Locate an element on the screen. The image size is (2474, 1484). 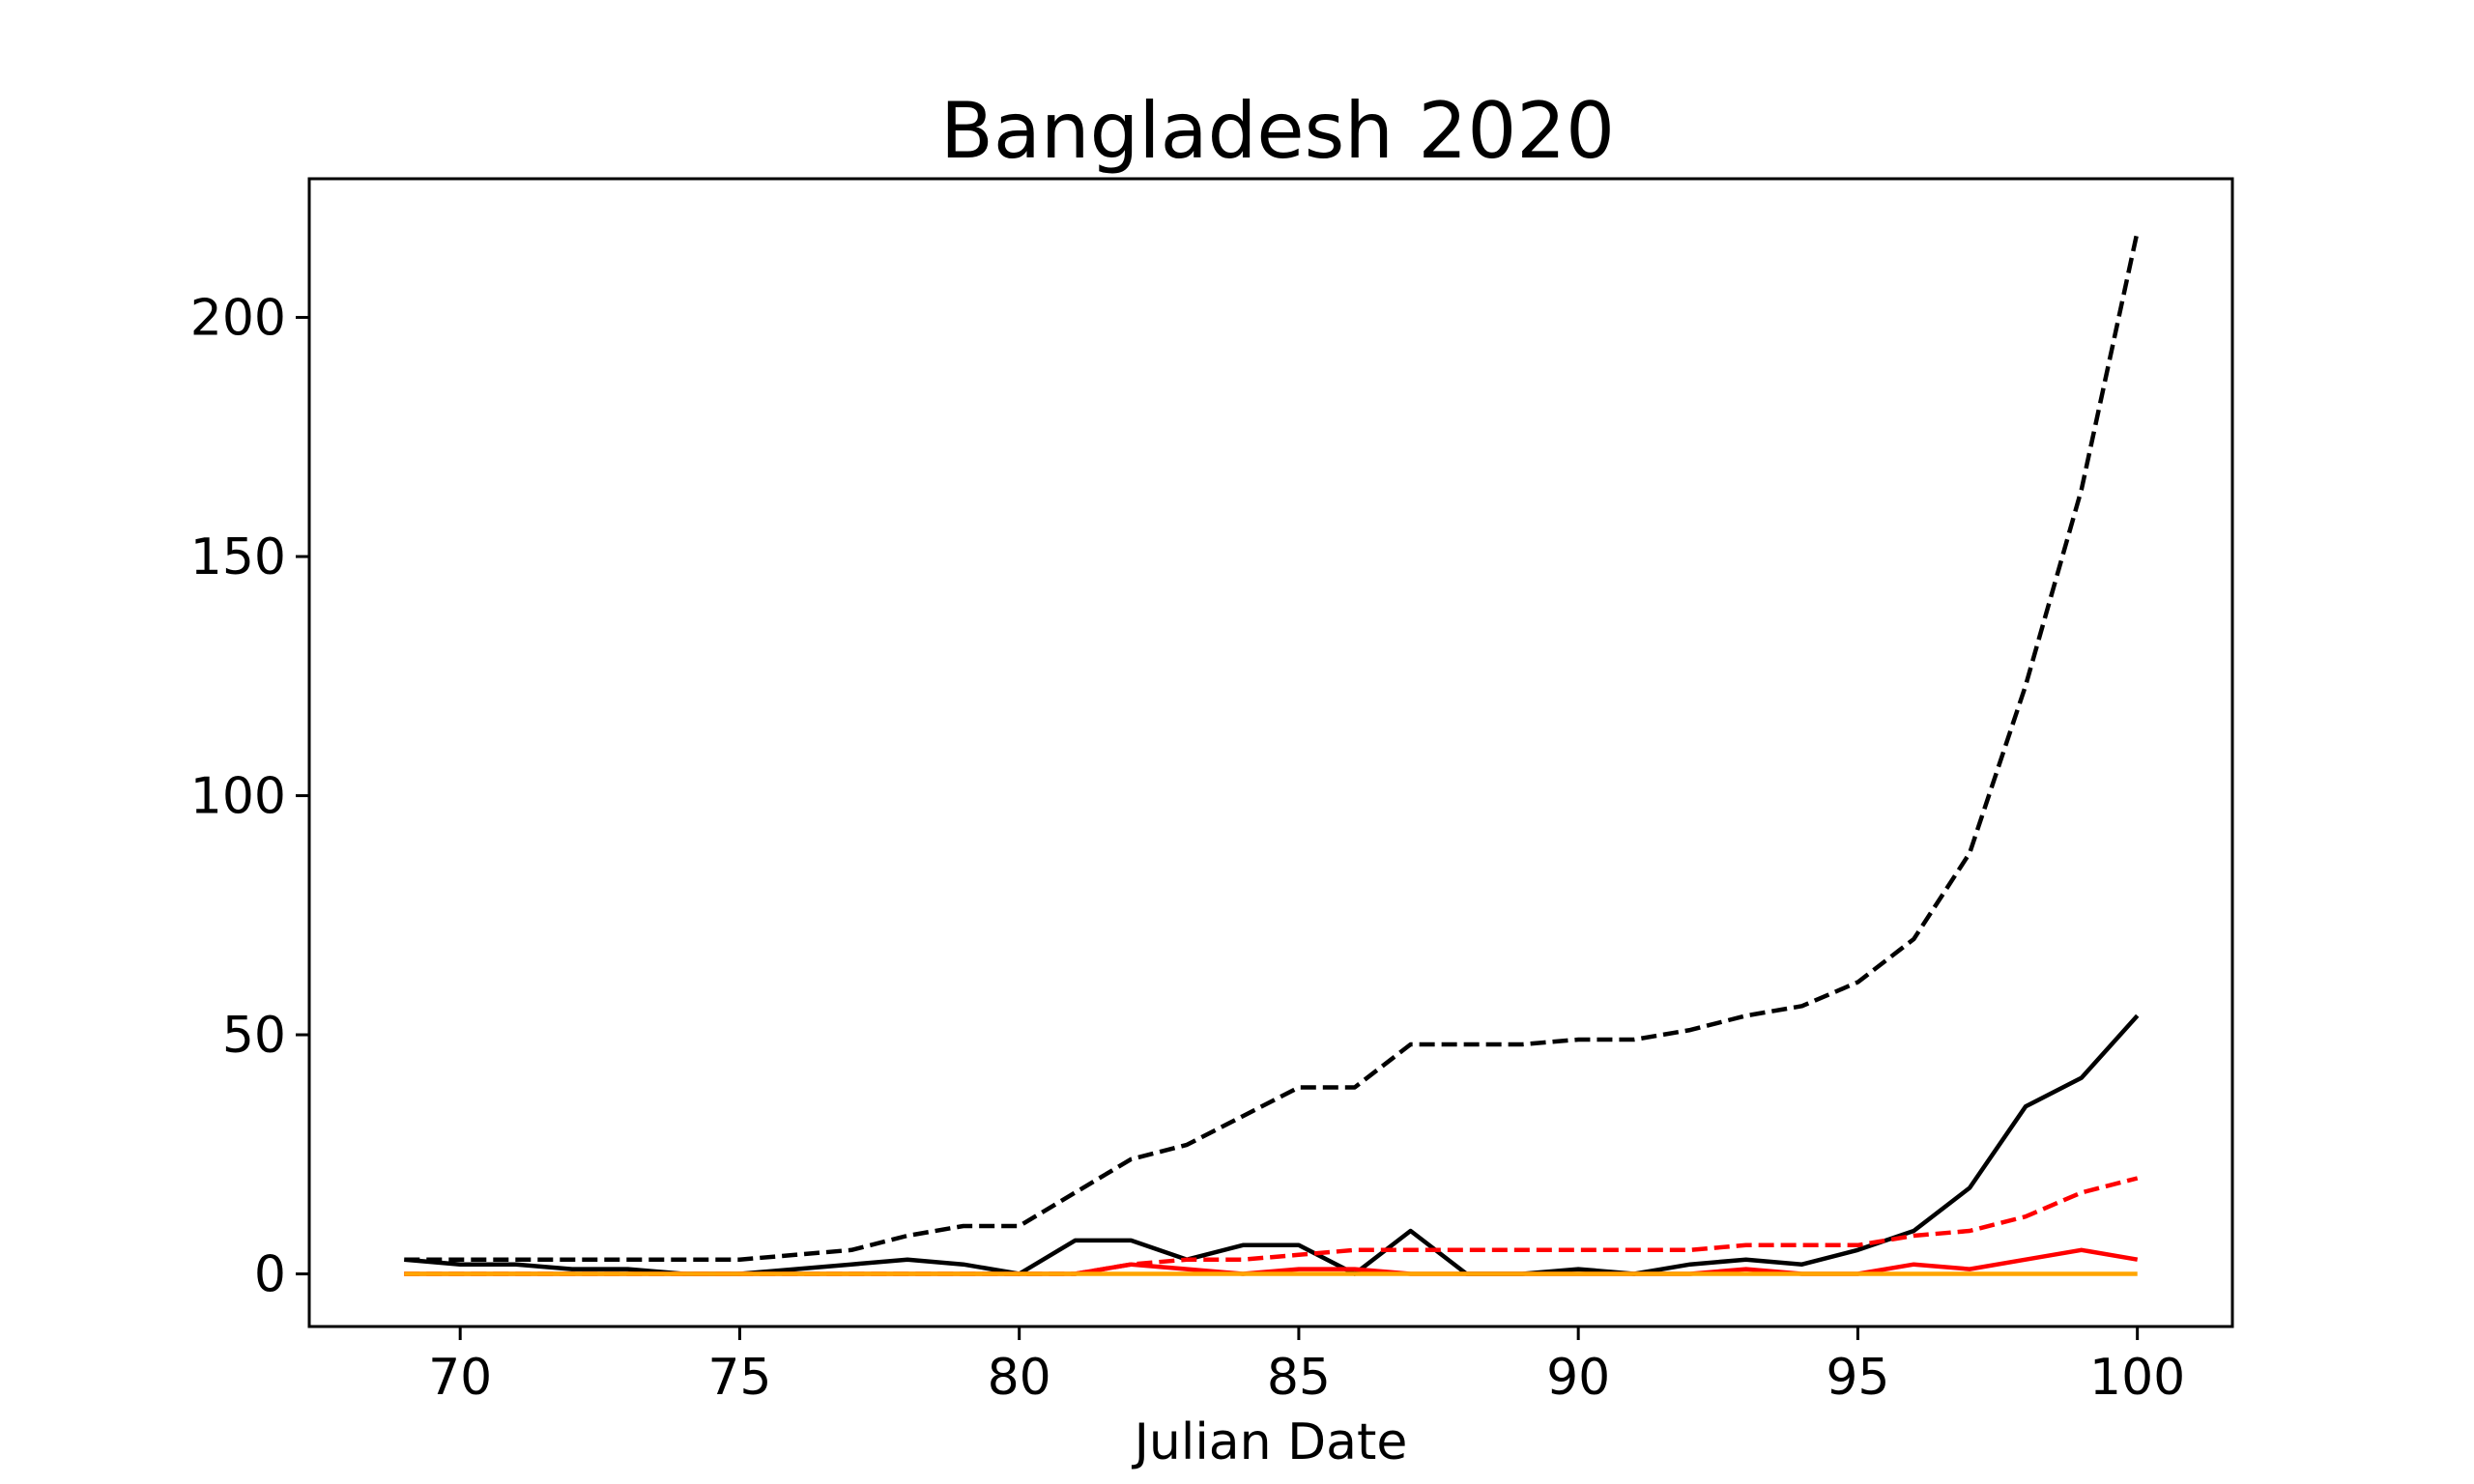
chart-title: Bangladesh 2020 is located at coordinates (1278, 131).